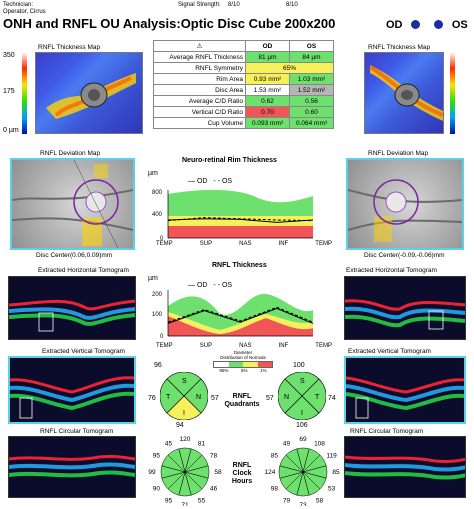  What do you see at coordinates (243, 57) in the screenshot?
I see `table-row: Average RNFL Thickness 81 µm 84 µm` at bounding box center [243, 57].